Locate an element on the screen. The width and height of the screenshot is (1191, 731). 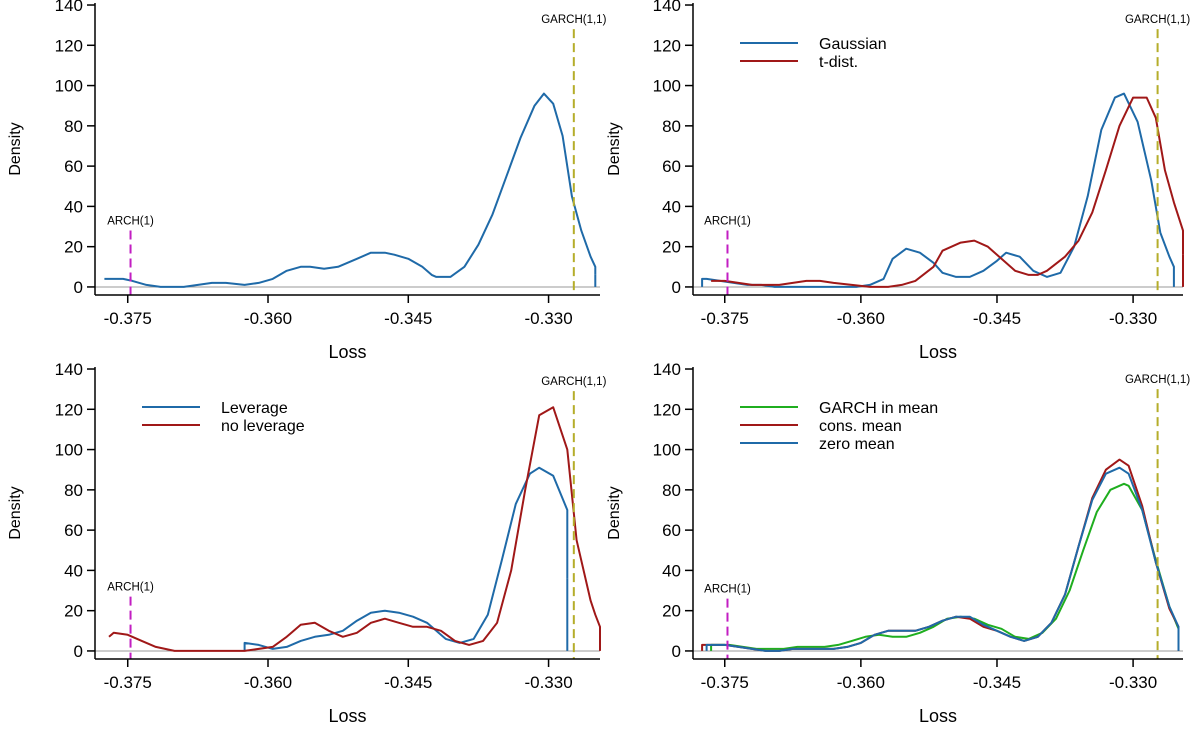
legend-entry: zero mean is located at coordinates (857, 444).